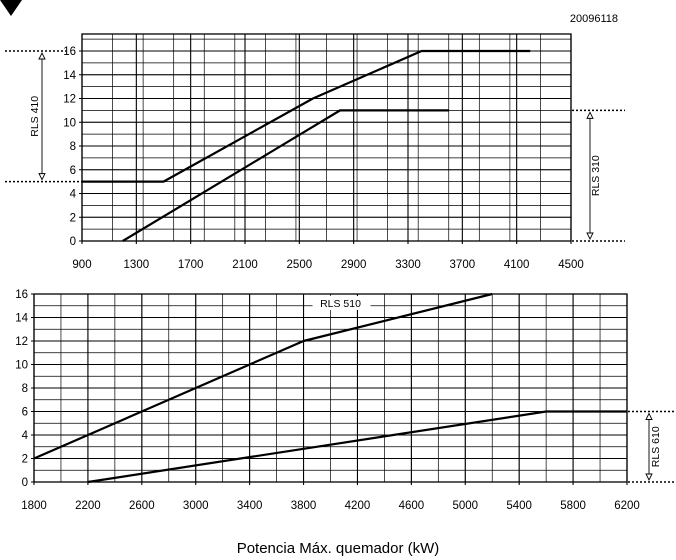  Describe the element at coordinates (34, 506) in the screenshot. I see `x-tick-label: 1800` at that location.